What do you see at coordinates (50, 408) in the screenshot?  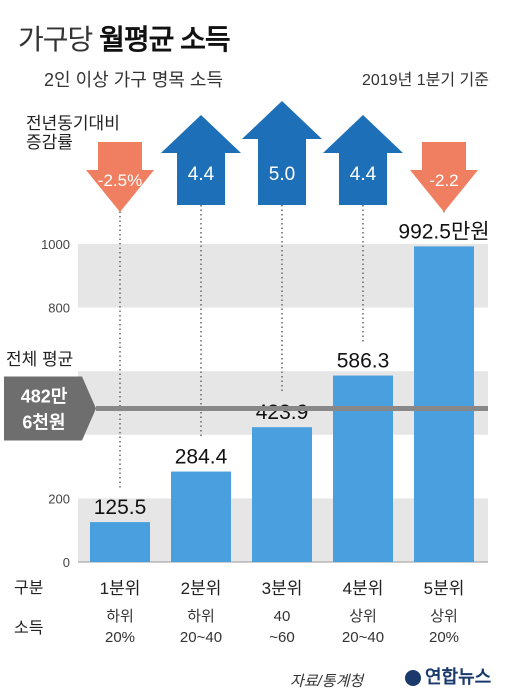 I see `average-badge` at bounding box center [50, 408].